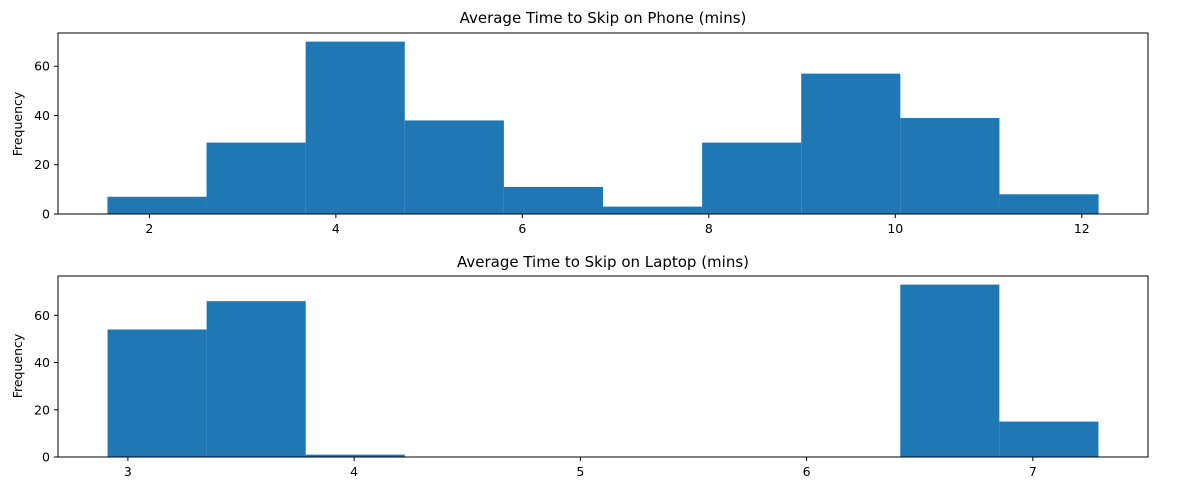 The image size is (1189, 490). I want to click on laptop-x-tick-label: 3, so click(128, 471).